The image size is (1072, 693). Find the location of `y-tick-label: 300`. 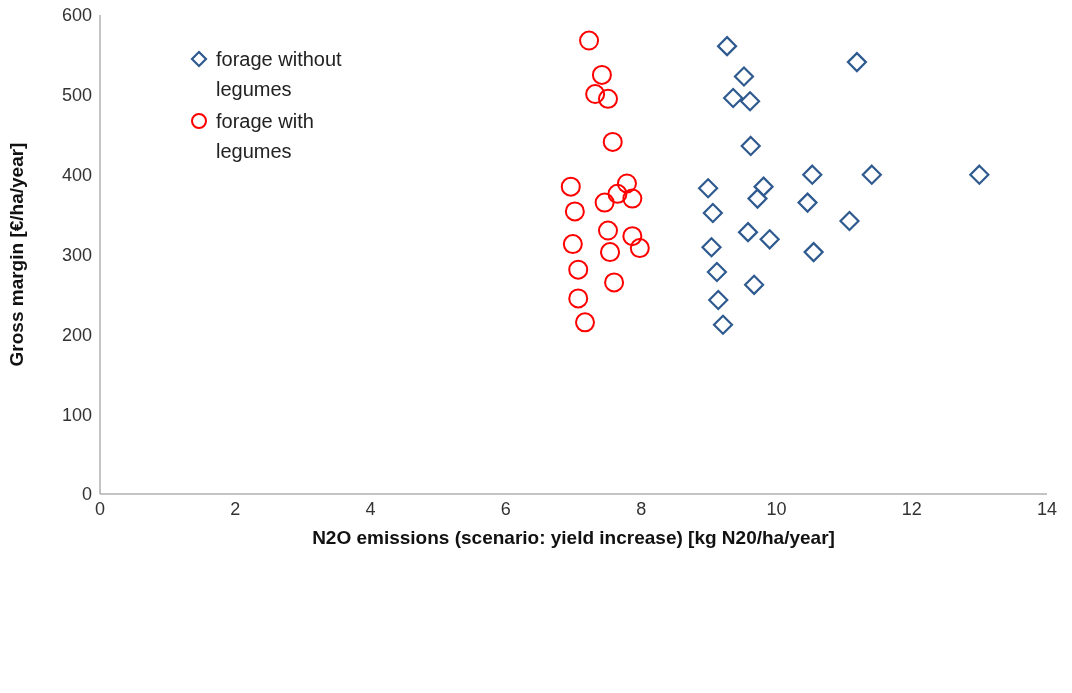

y-tick-label: 300 is located at coordinates (76, 254).